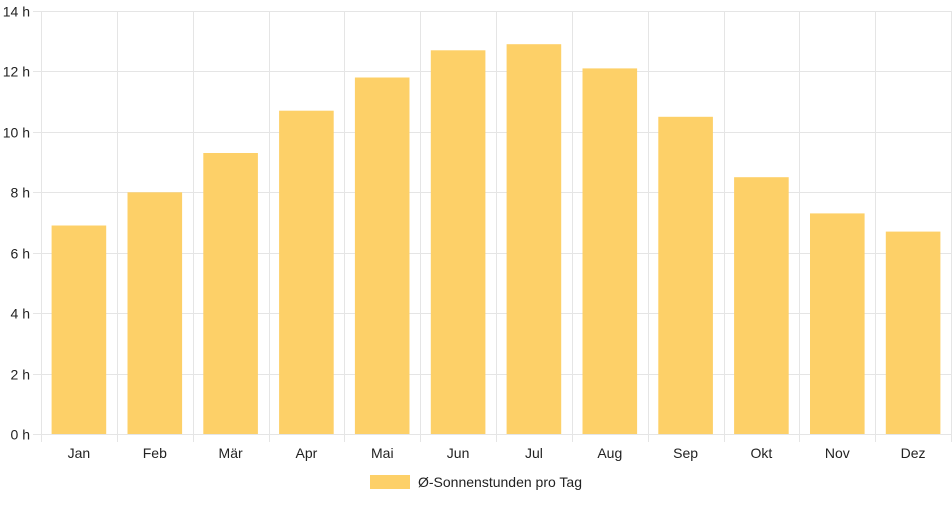 The height and width of the screenshot is (505, 952). I want to click on x-tick-label: Sep, so click(685, 453).